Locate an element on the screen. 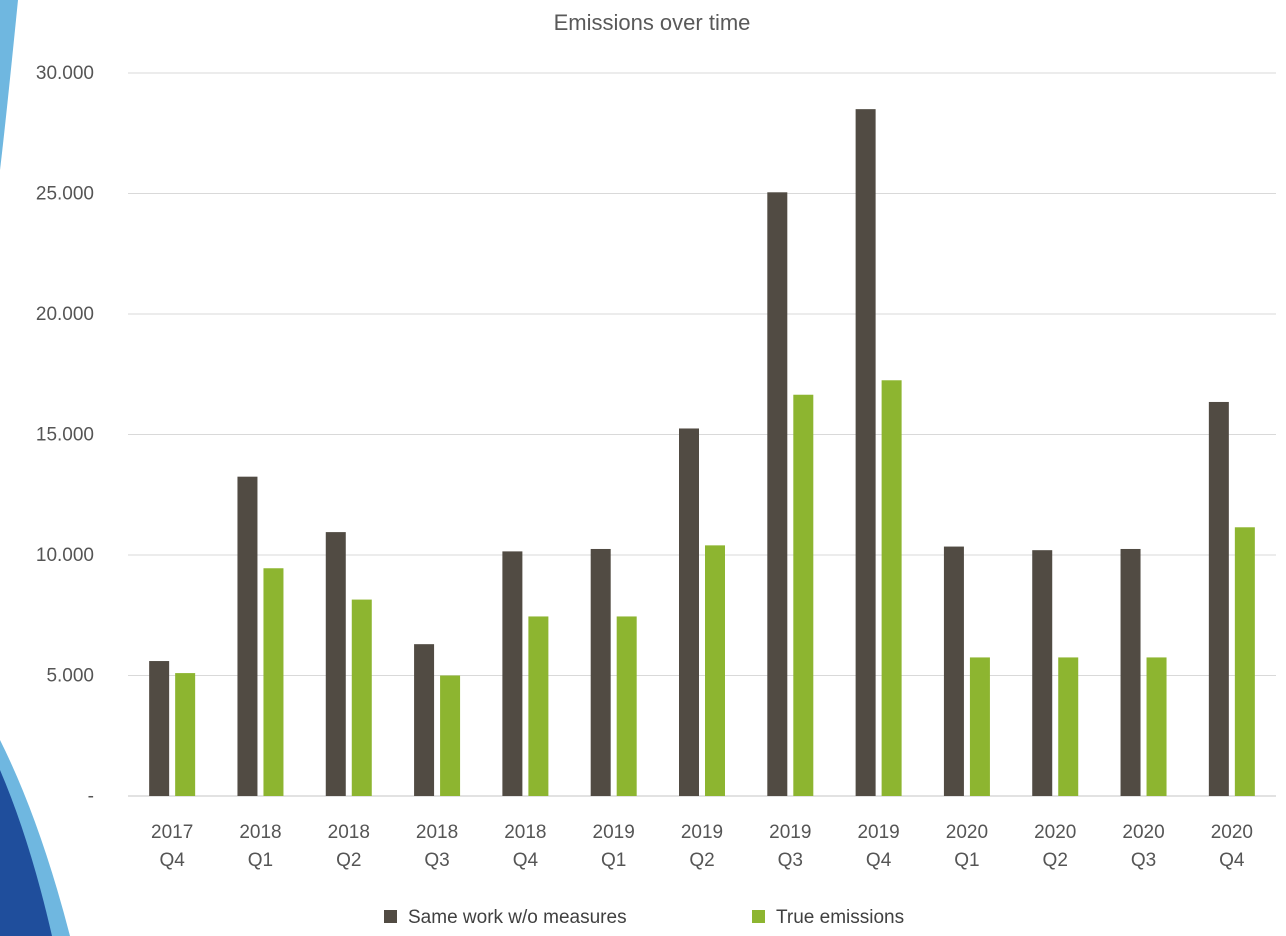 The height and width of the screenshot is (936, 1286). chart-title: Emissions over time is located at coordinates (652, 22).